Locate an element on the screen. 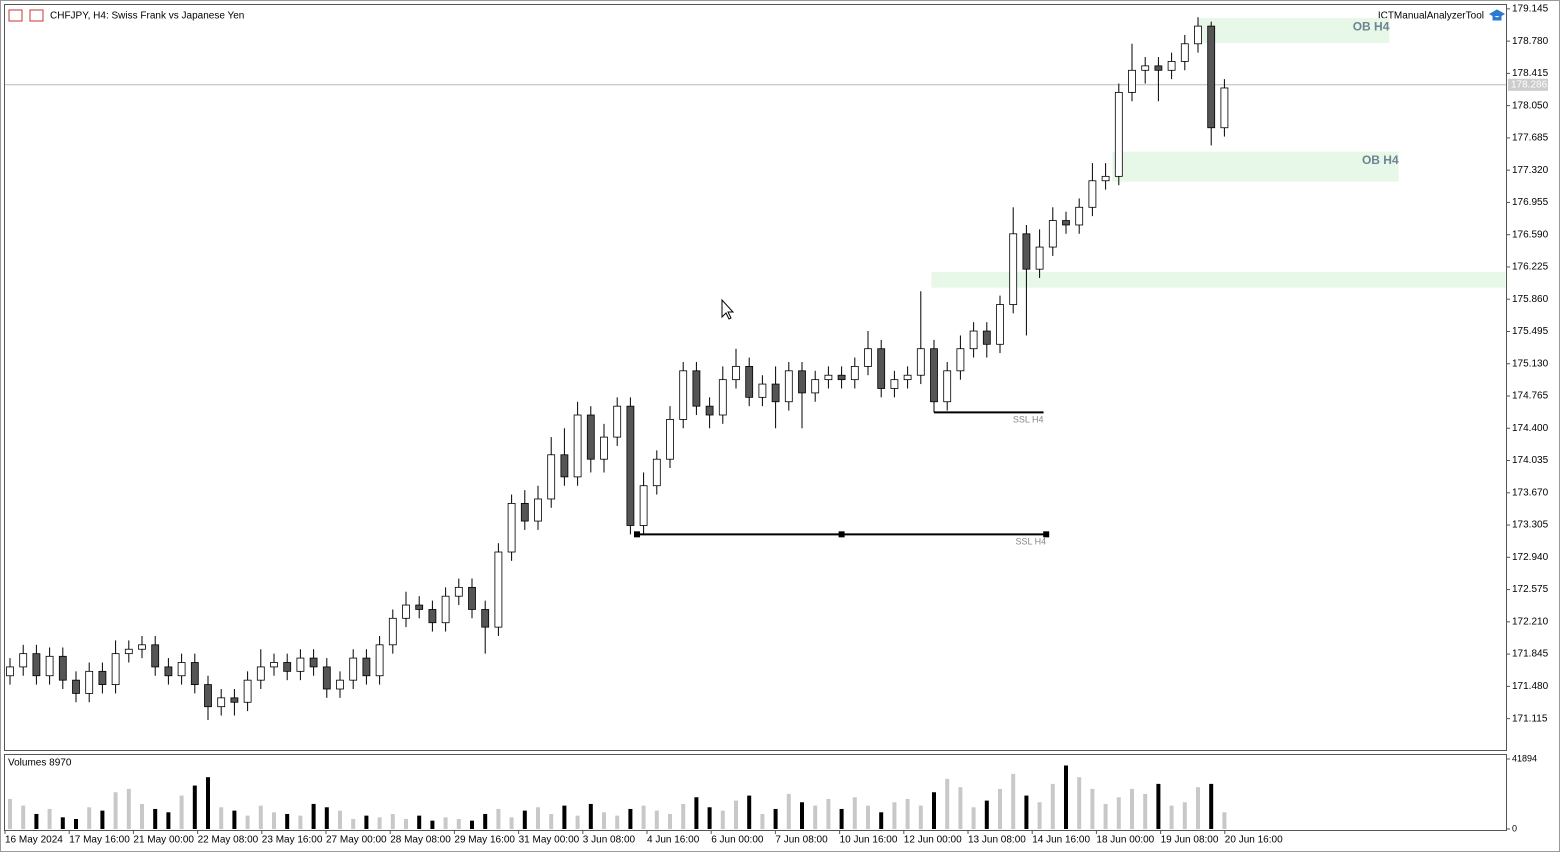 The width and height of the screenshot is (1561, 853). y-tick-label: 172.210 is located at coordinates (1530, 621).